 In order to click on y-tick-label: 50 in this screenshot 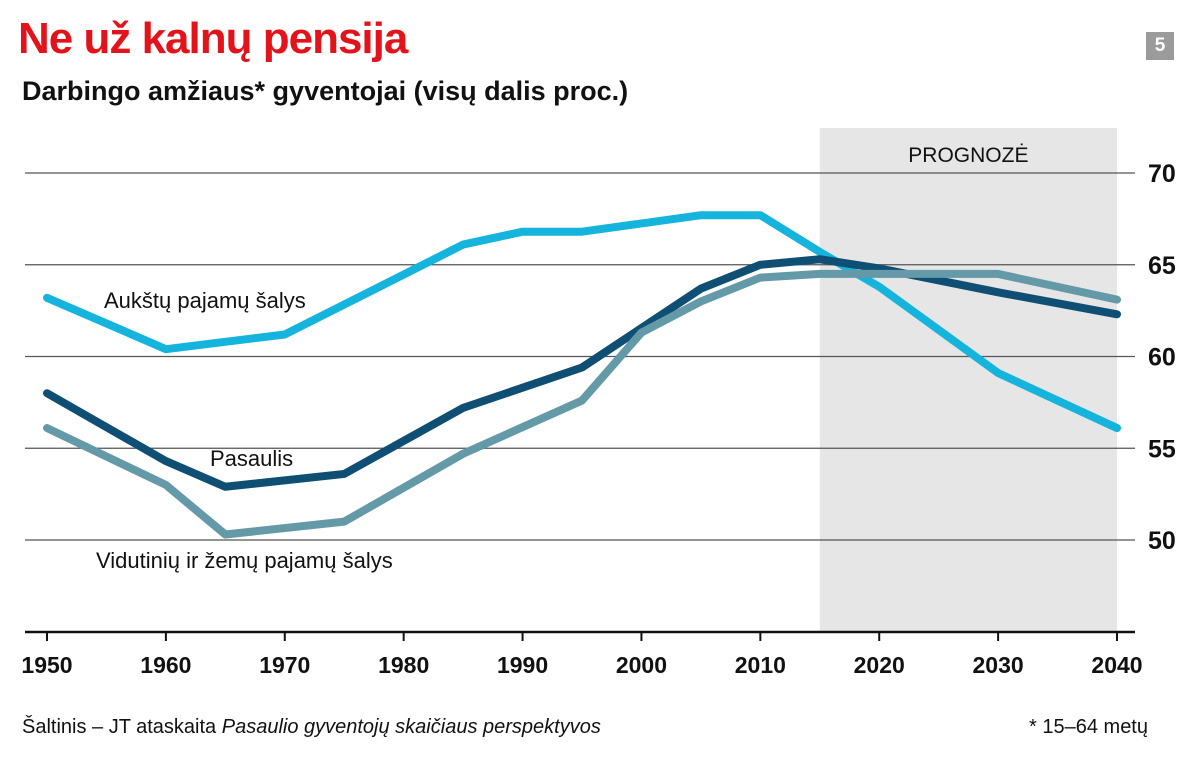, I will do `click(1162, 541)`.